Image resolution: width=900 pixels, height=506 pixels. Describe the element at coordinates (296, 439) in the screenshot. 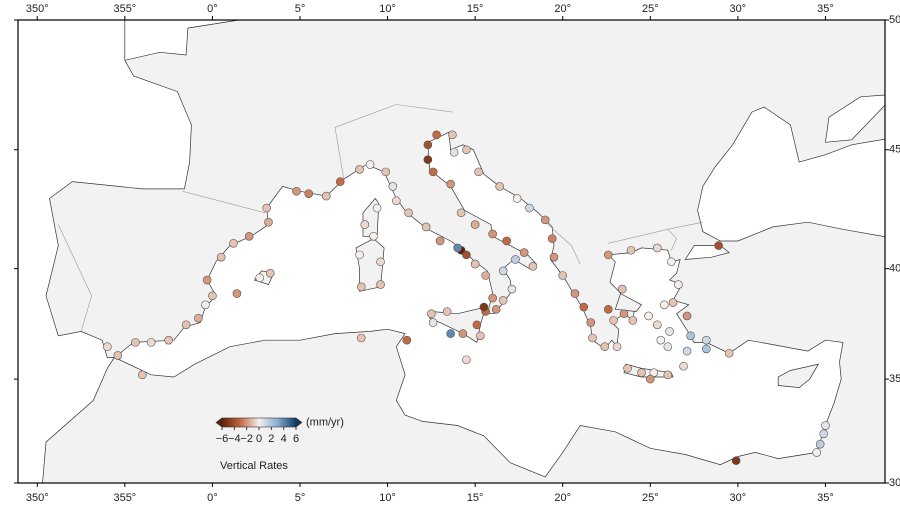

I see `colorbar-tick-label: 6` at that location.